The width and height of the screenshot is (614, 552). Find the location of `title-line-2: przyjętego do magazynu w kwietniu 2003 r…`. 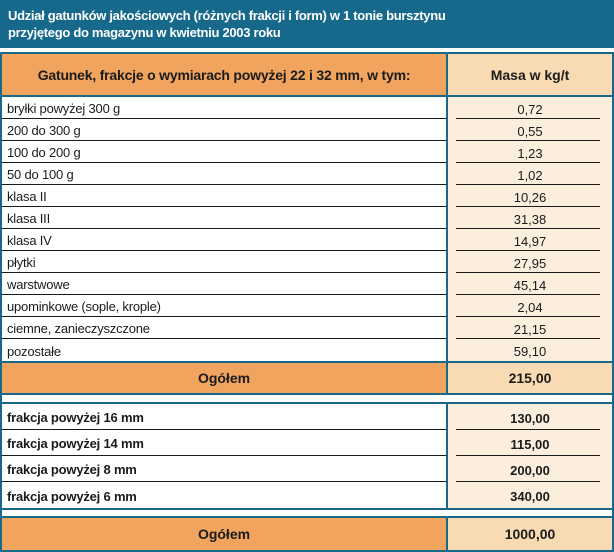

title-line-2: przyjętego do magazynu w kwietniu 2003 r… is located at coordinates (144, 32).